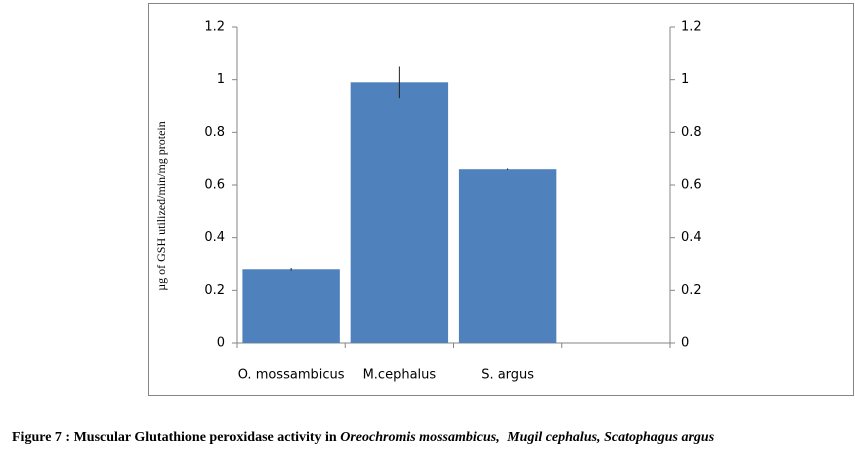 The image size is (855, 460). What do you see at coordinates (659, 437) in the screenshot?
I see `caption-species: Scatophagus argus` at bounding box center [659, 437].